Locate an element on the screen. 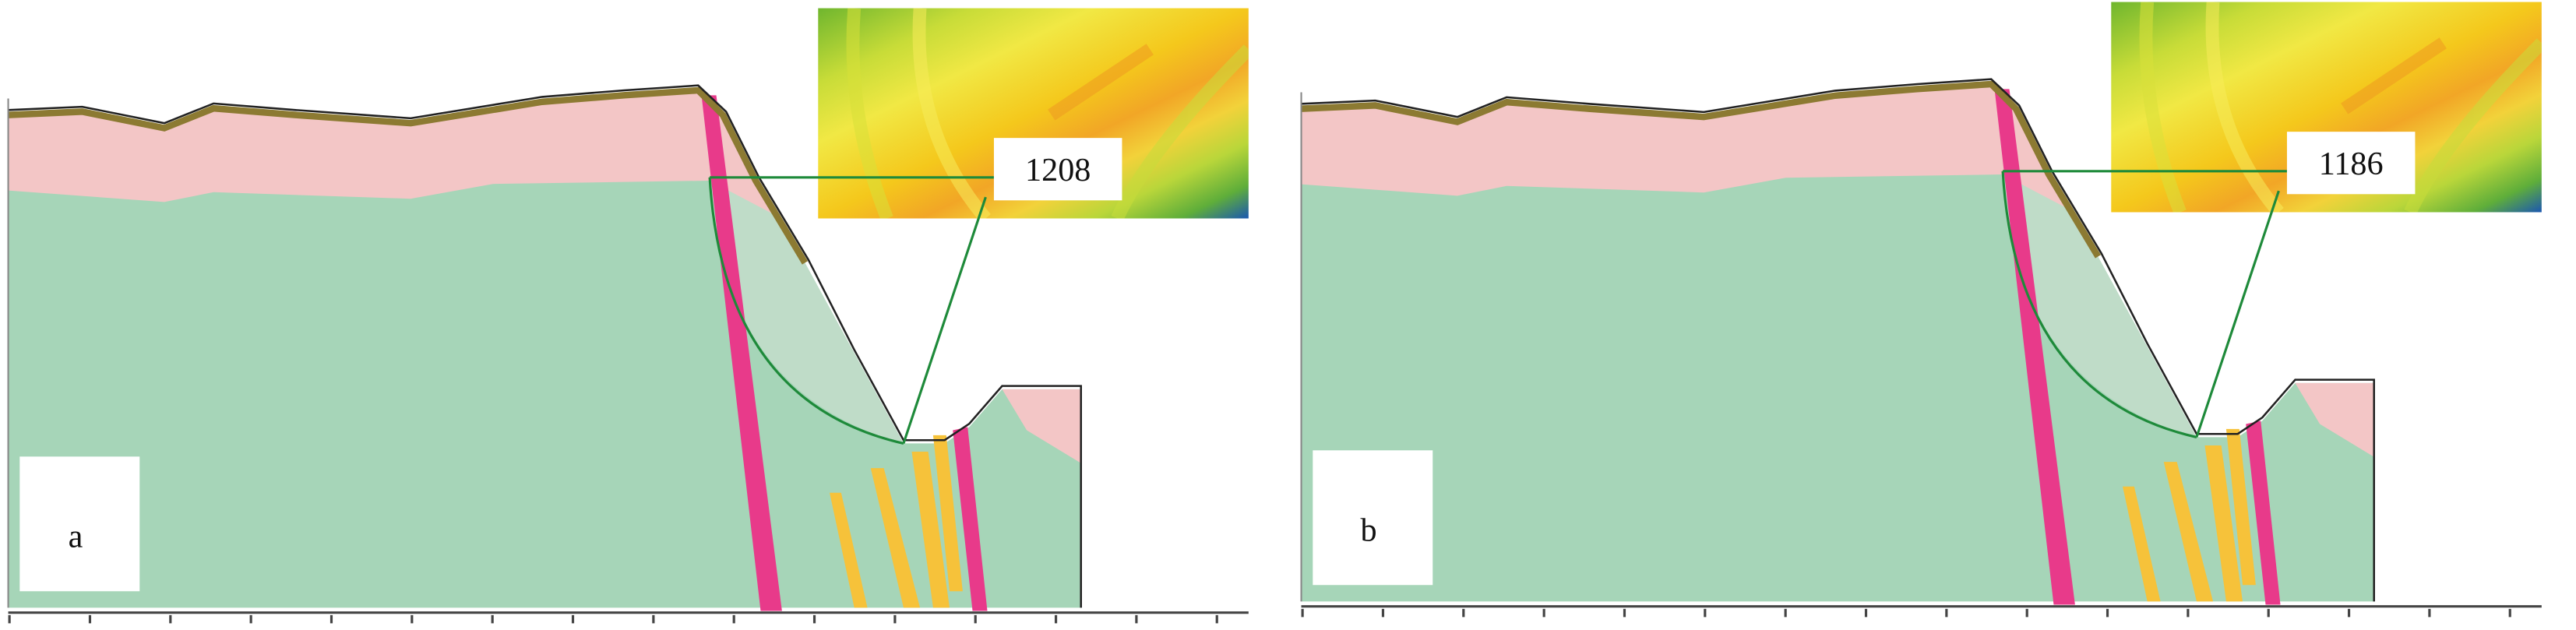 This screenshot has height=630, width=2576. value-clip: 1186 is located at coordinates (2351, 164).